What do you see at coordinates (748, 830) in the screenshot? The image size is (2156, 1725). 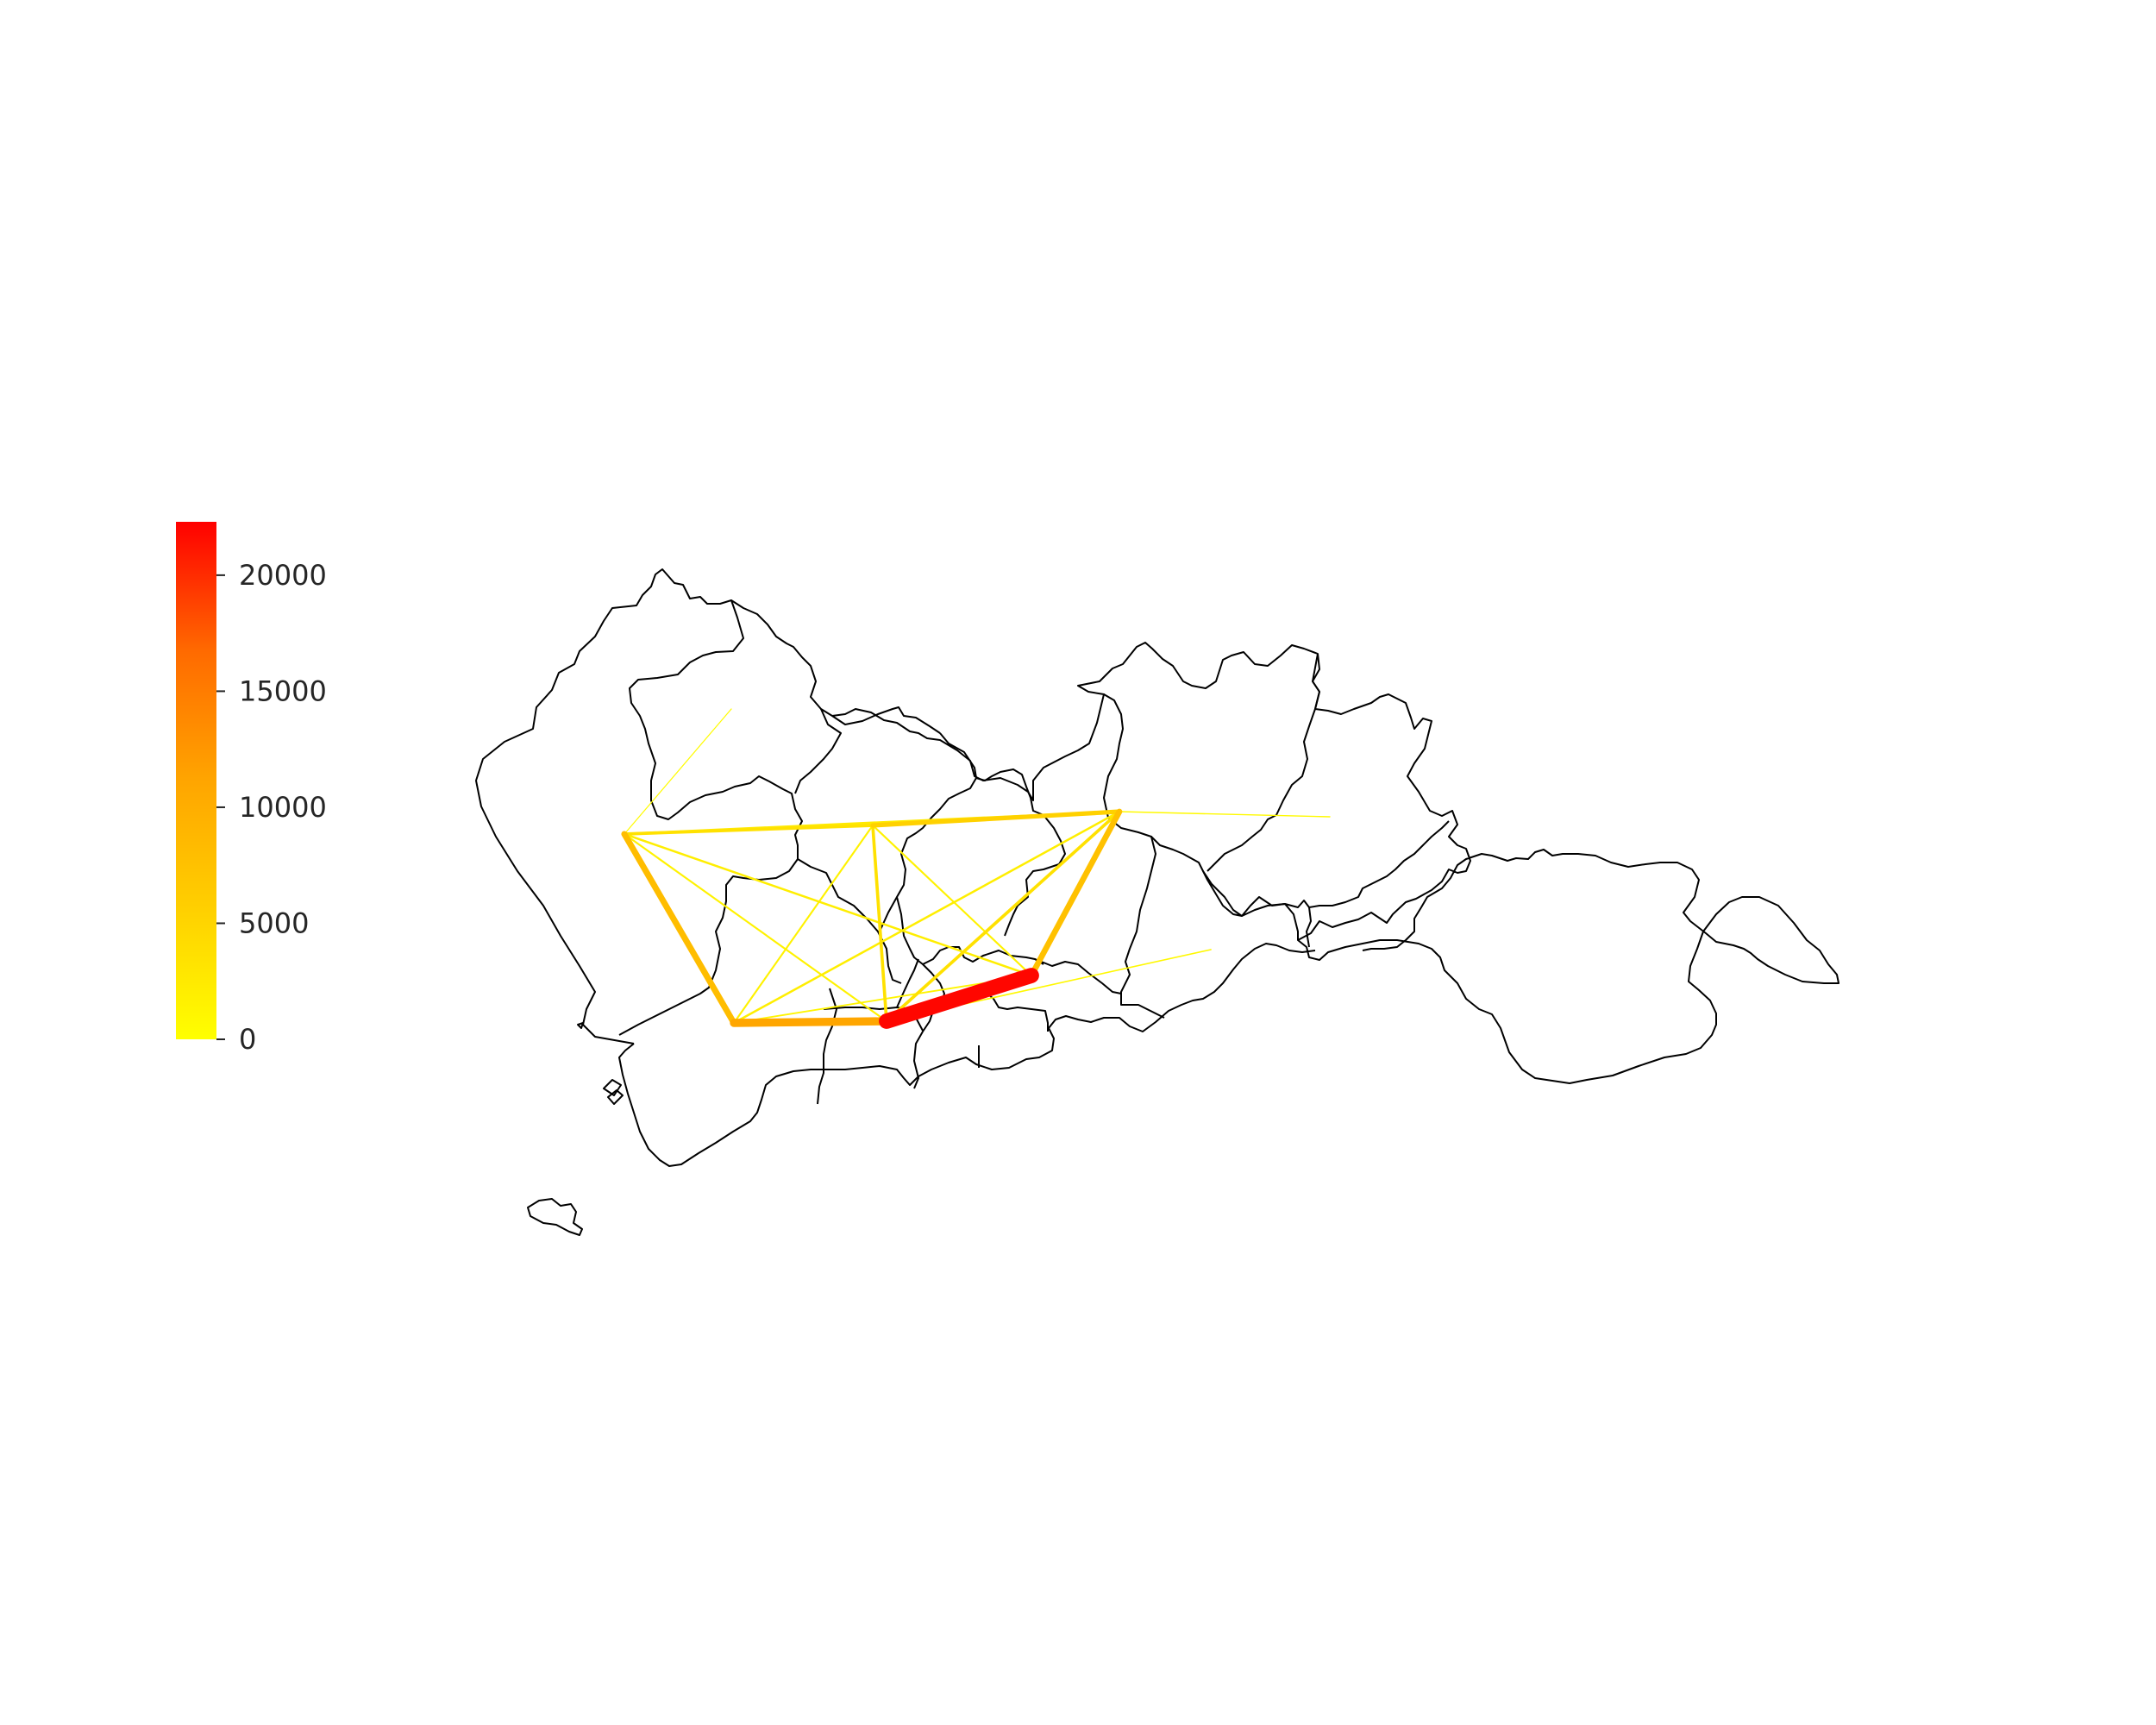 I see `flow-line-A-F` at bounding box center [748, 830].